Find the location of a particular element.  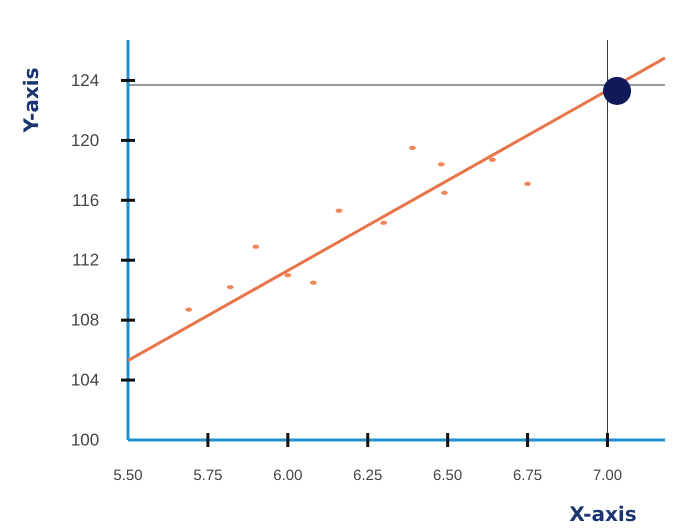

x-tick-label: 5.75 is located at coordinates (208, 475).